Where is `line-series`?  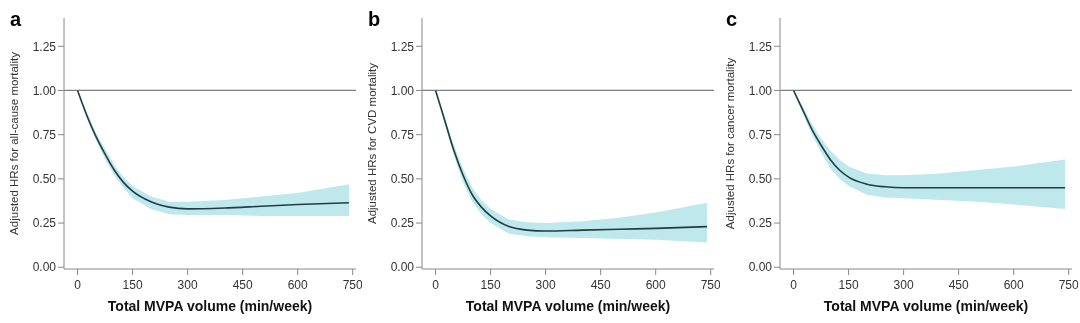
line-series is located at coordinates (929, 139).